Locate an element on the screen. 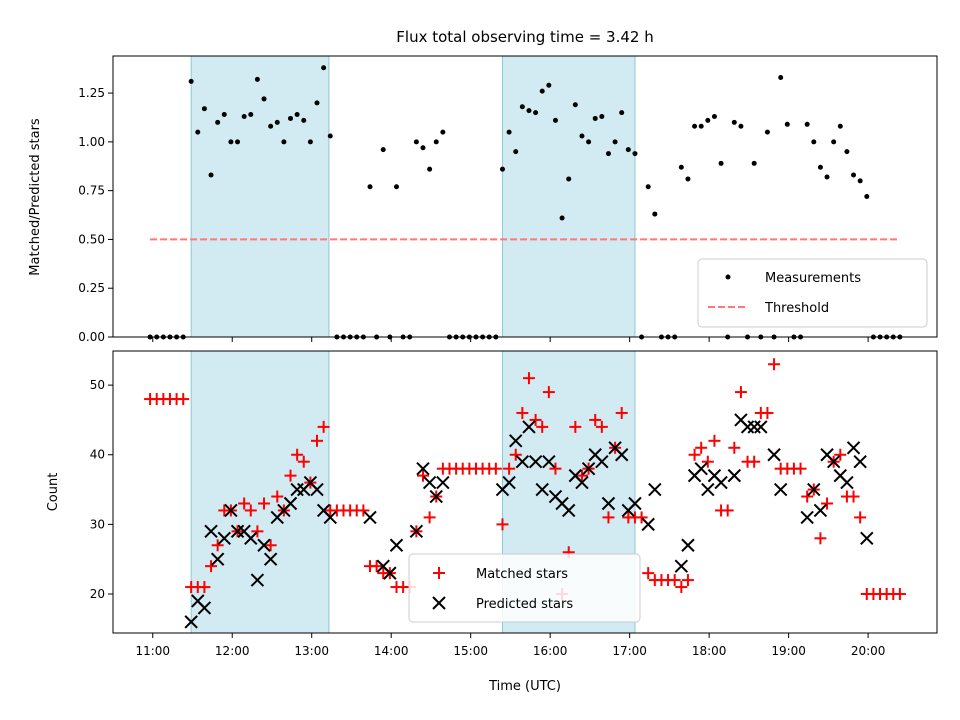 The image size is (960, 720). x-tick-label: 15:00 is located at coordinates (470, 651).